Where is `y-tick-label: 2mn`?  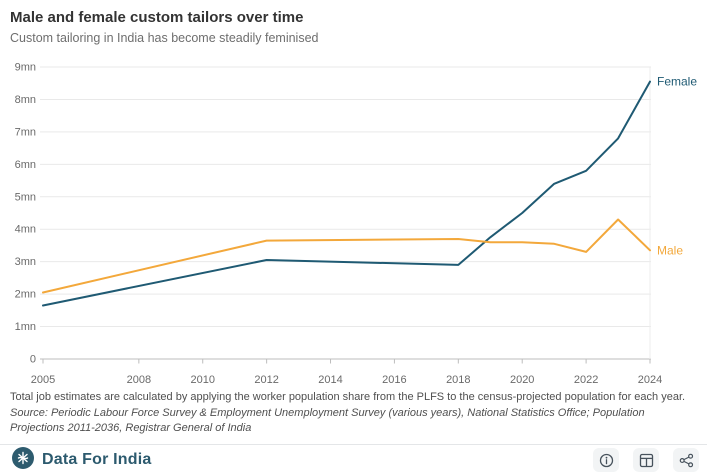
y-tick-label: 2mn is located at coordinates (25, 295).